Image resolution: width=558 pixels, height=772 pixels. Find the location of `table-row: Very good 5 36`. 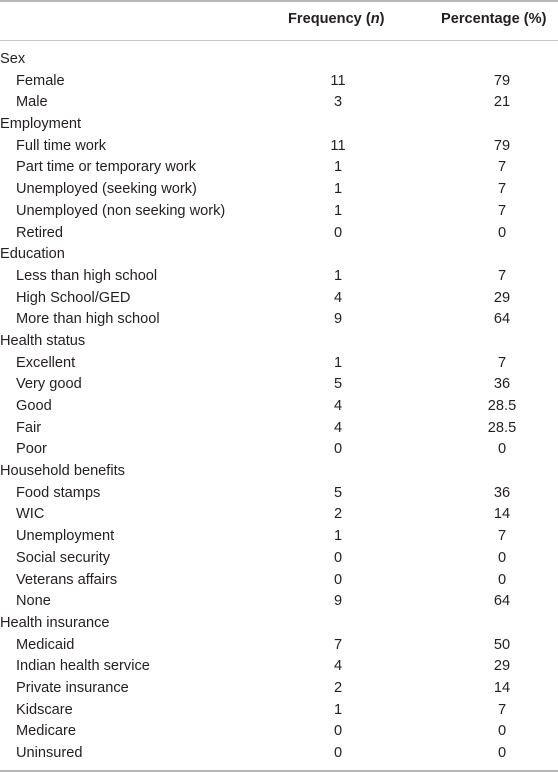

table-row: Very good 5 36 is located at coordinates (279, 385).